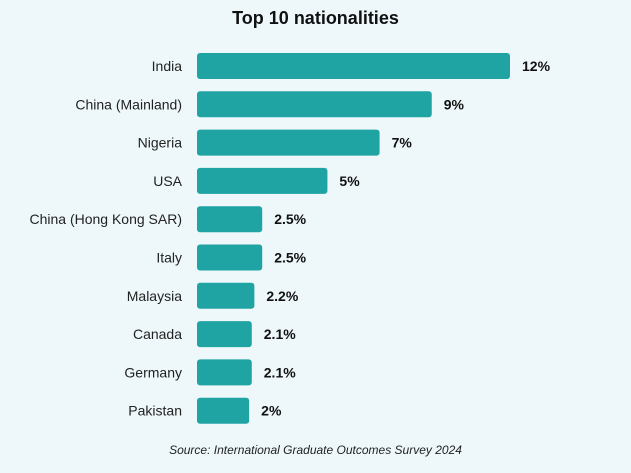  What do you see at coordinates (105, 219) in the screenshot?
I see `category-label: China (Hong Kong SAR)` at bounding box center [105, 219].